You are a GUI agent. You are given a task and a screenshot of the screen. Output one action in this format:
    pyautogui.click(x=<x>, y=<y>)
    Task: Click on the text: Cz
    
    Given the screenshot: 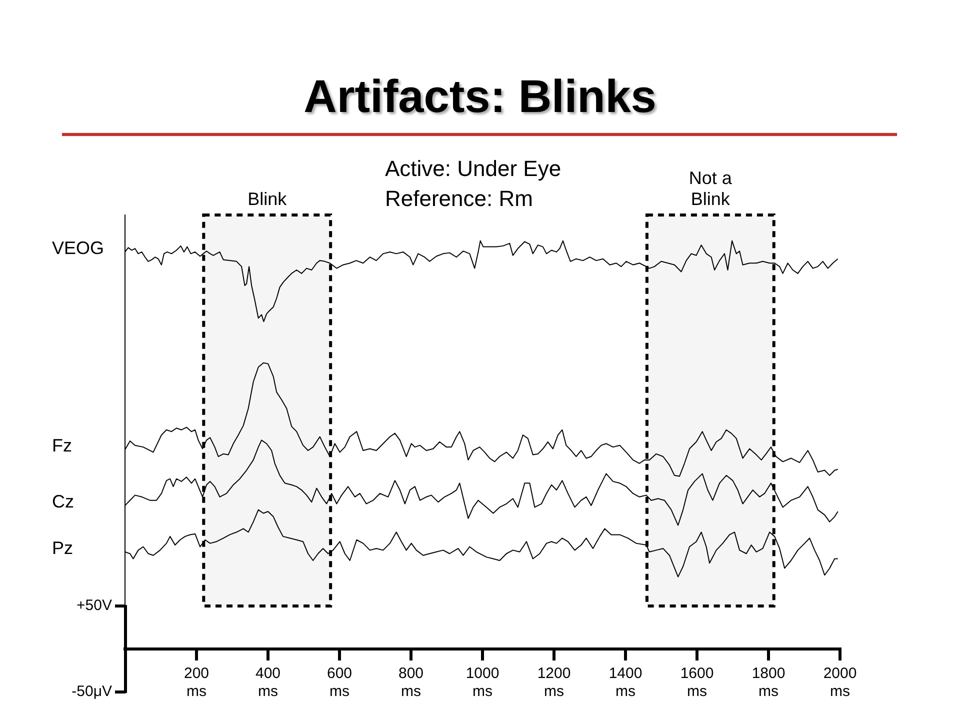 What is the action you would take?
    pyautogui.click(x=63, y=501)
    